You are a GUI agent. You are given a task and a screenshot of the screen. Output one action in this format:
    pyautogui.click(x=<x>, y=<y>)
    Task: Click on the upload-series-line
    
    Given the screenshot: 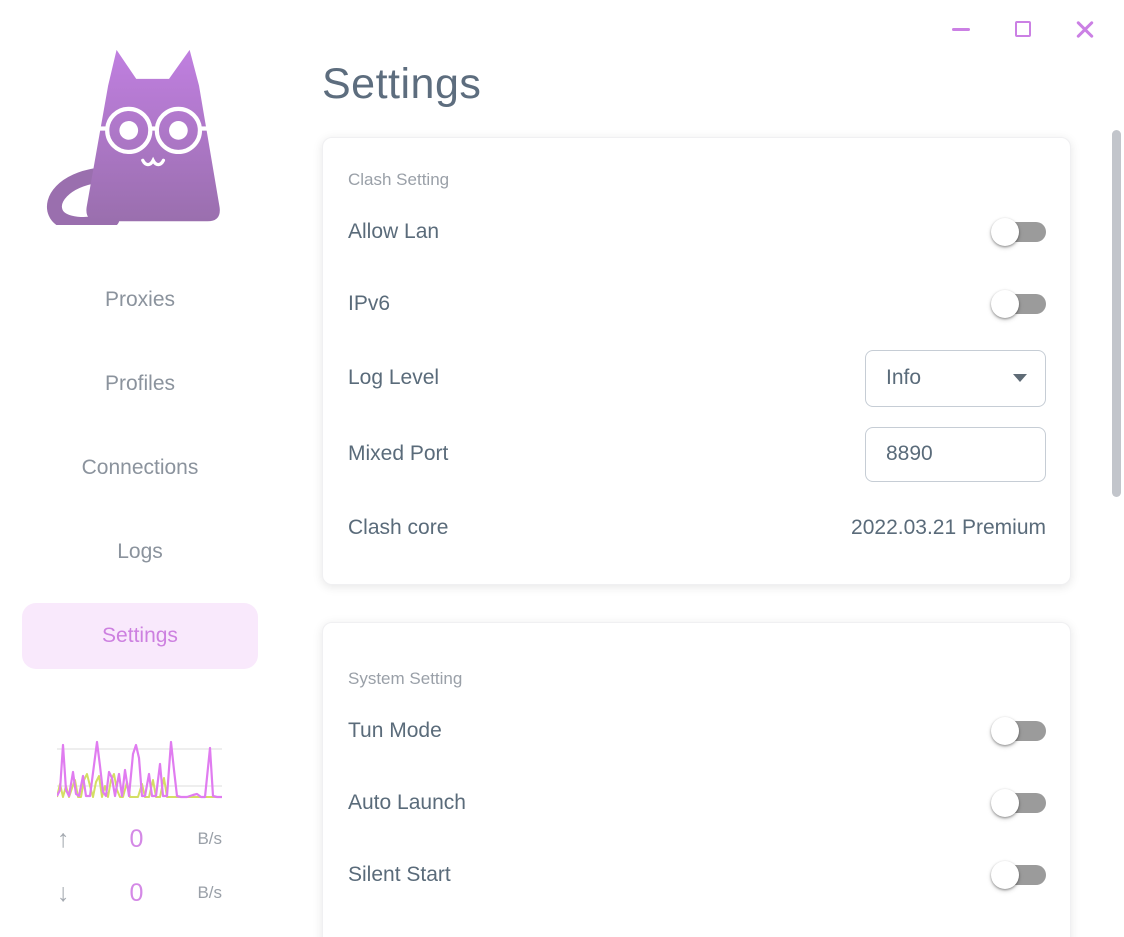 What is the action you would take?
    pyautogui.click(x=139, y=769)
    